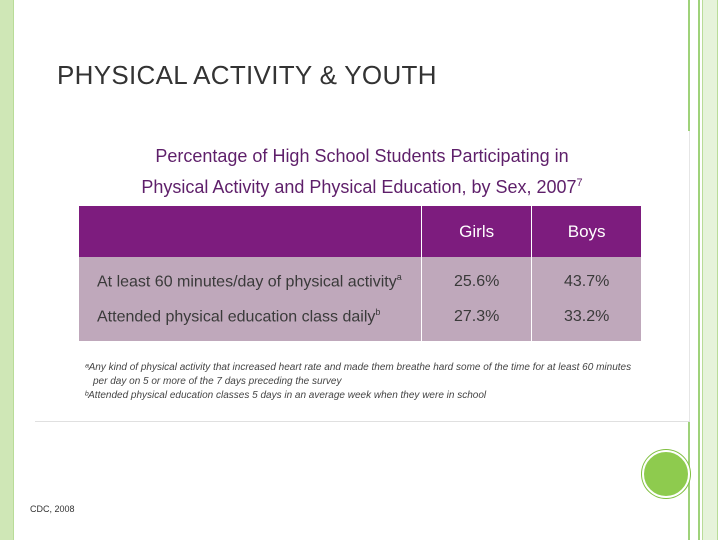 Image resolution: width=720 pixels, height=540 pixels. Describe the element at coordinates (476, 278) in the screenshot. I see `cell-girls: 25.6%` at that location.